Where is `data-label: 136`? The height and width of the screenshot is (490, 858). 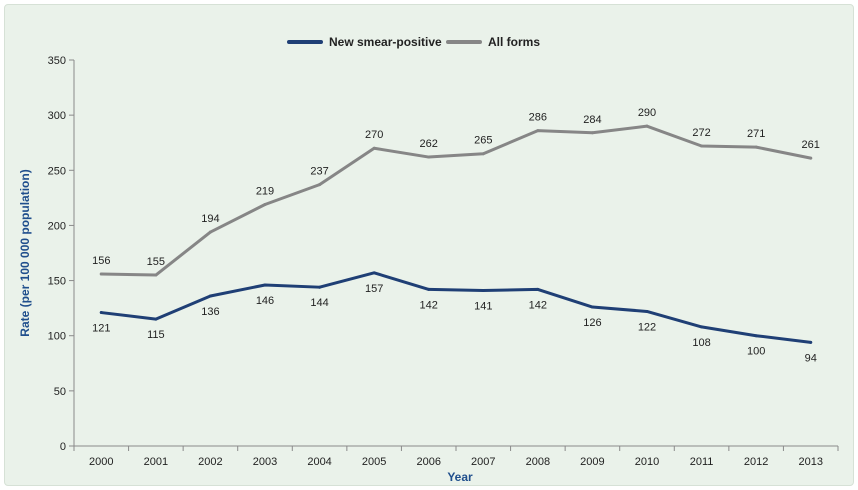
data-label: 136 is located at coordinates (210, 312).